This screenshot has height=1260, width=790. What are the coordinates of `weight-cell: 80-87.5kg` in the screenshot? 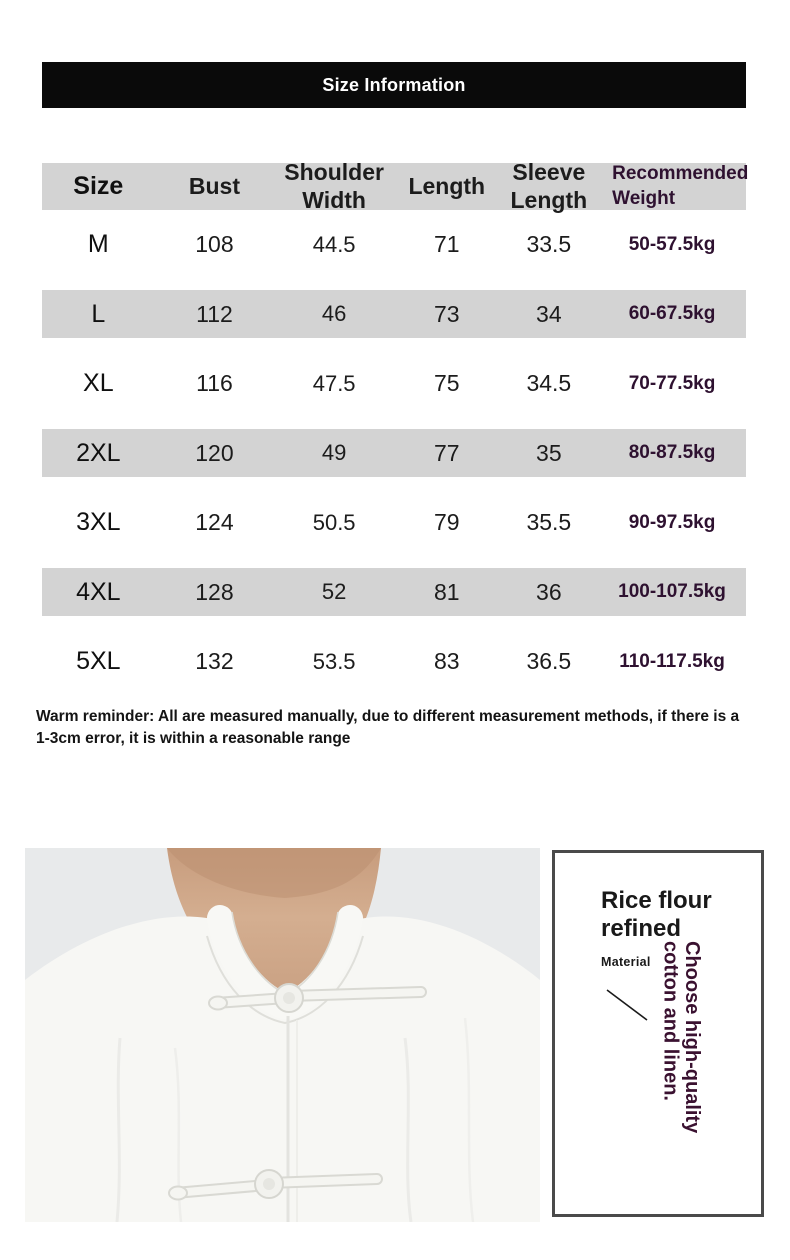 It's located at (672, 453).